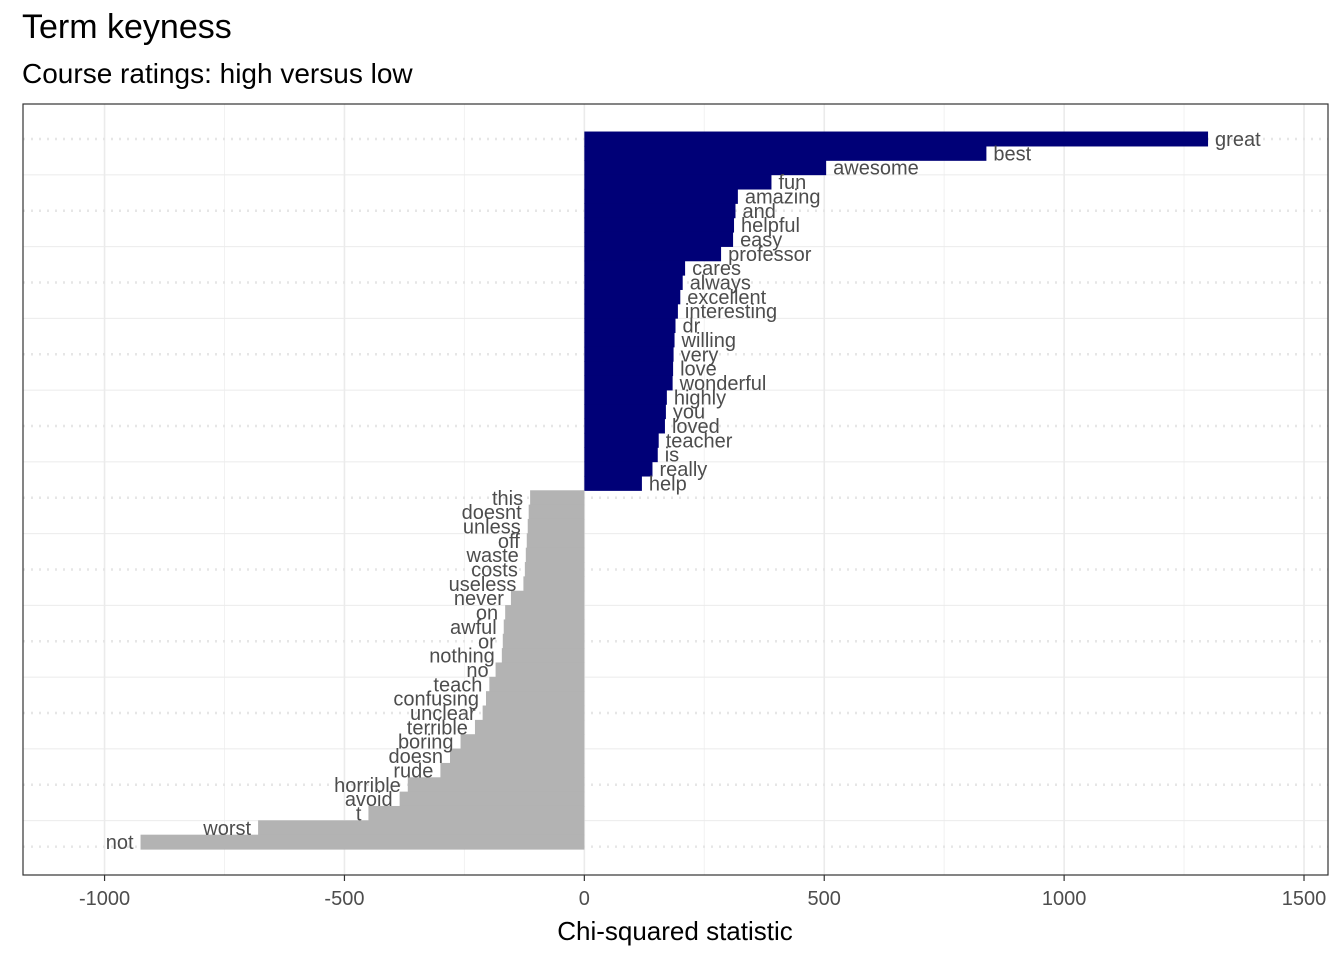  I want to click on bar-teach, so click(537, 684).